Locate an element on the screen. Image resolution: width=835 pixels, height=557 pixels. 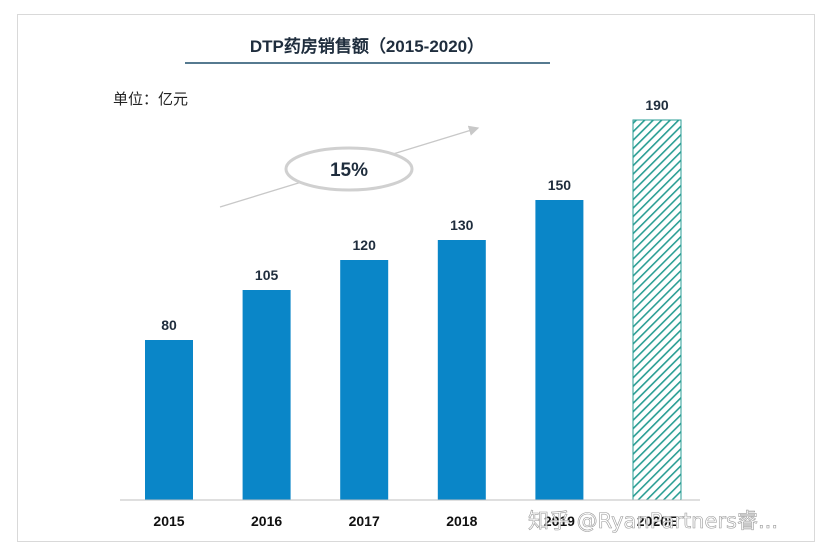
x-tick-label-2019: 2019 is located at coordinates (559, 521).